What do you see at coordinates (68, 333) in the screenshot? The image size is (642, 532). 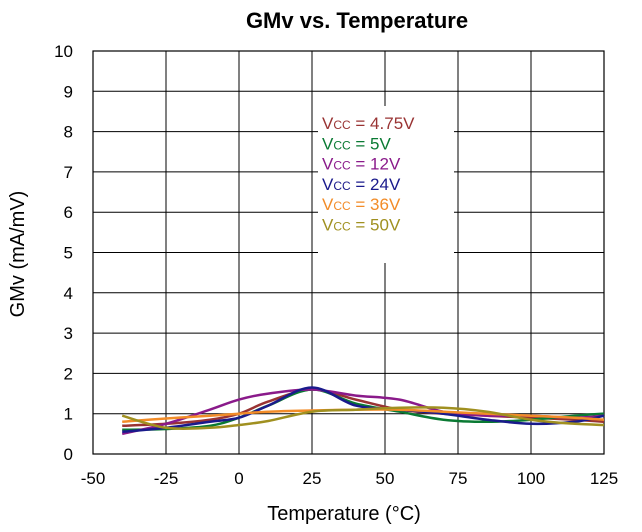 I see `y-tick-label: 3` at bounding box center [68, 333].